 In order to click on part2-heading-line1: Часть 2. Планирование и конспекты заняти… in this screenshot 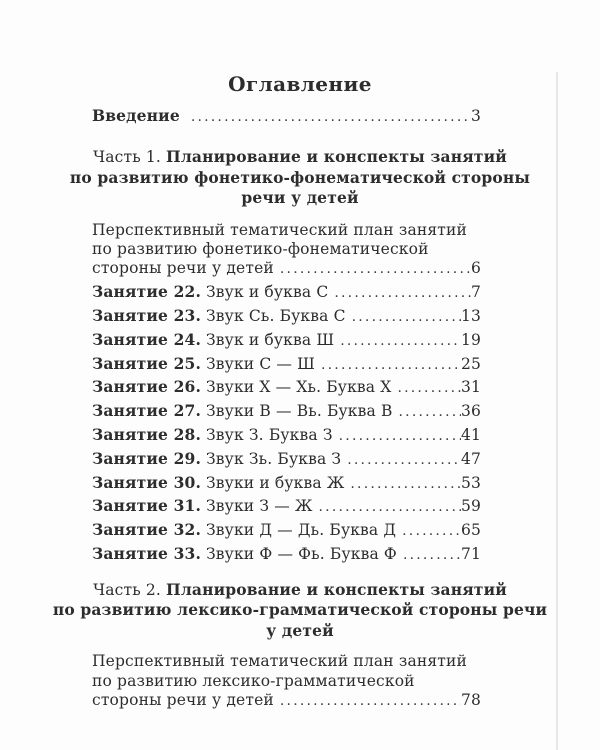, I will do `click(300, 590)`.